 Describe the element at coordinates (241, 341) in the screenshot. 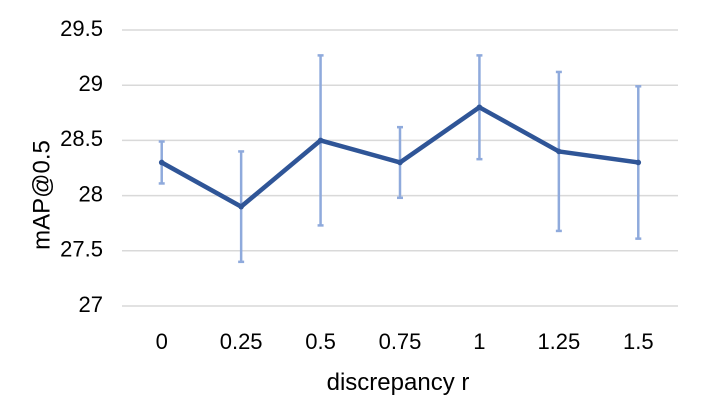

I see `x-tick-label: 0.25` at that location.